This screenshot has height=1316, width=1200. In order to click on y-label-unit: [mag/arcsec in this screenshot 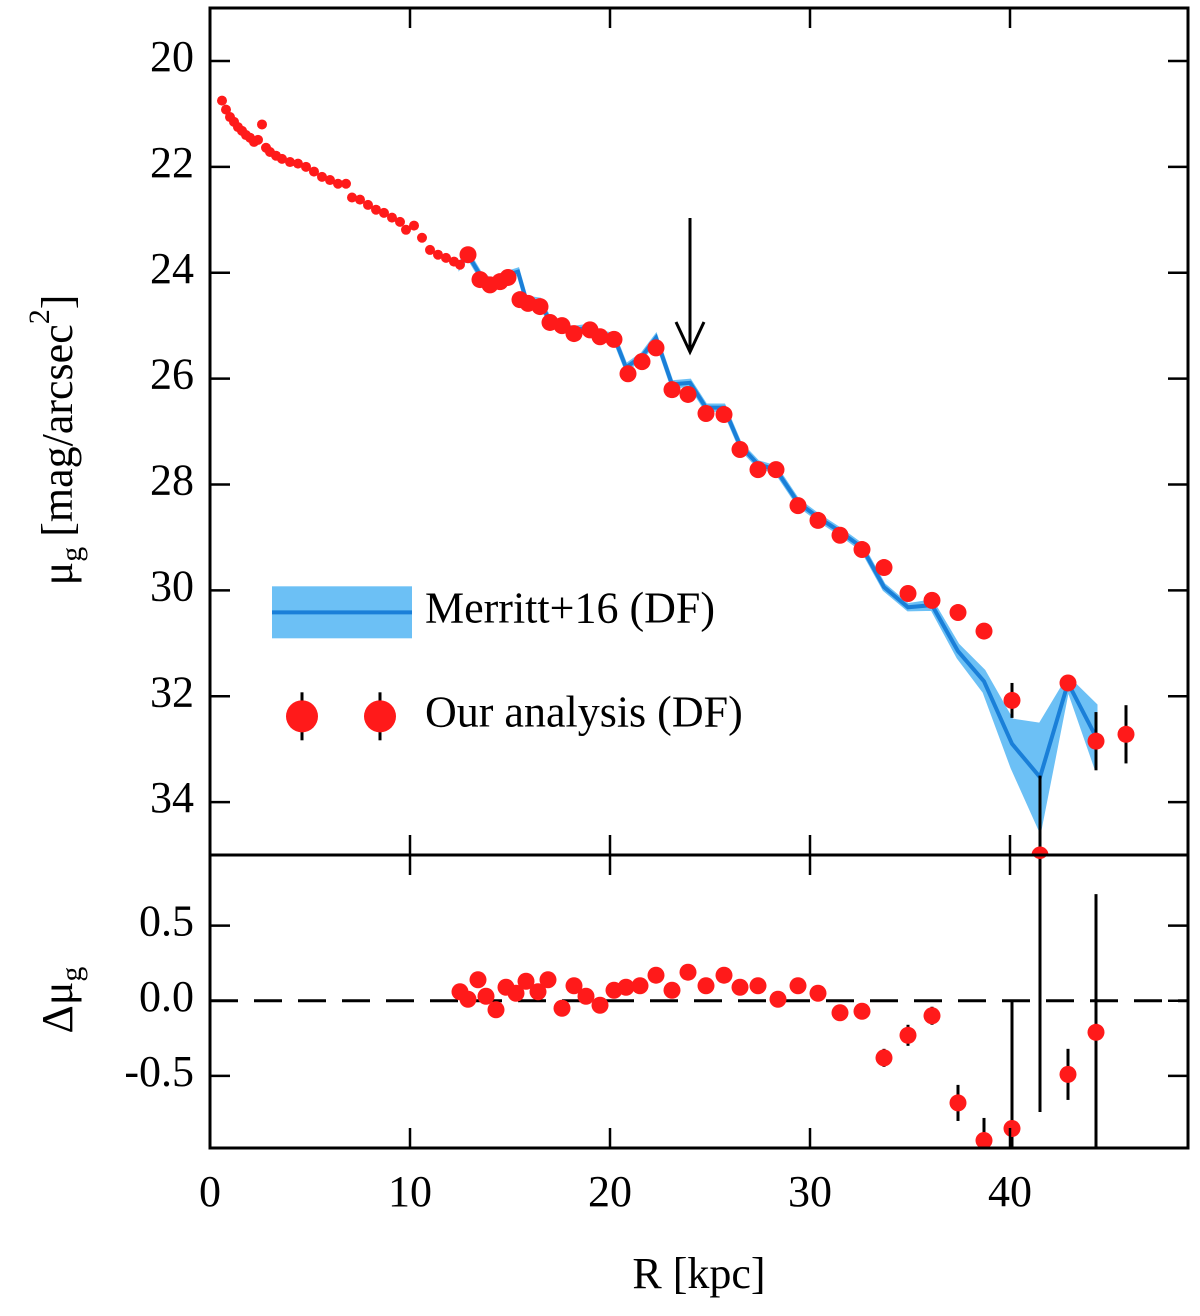, I will do `click(57, 430)`.